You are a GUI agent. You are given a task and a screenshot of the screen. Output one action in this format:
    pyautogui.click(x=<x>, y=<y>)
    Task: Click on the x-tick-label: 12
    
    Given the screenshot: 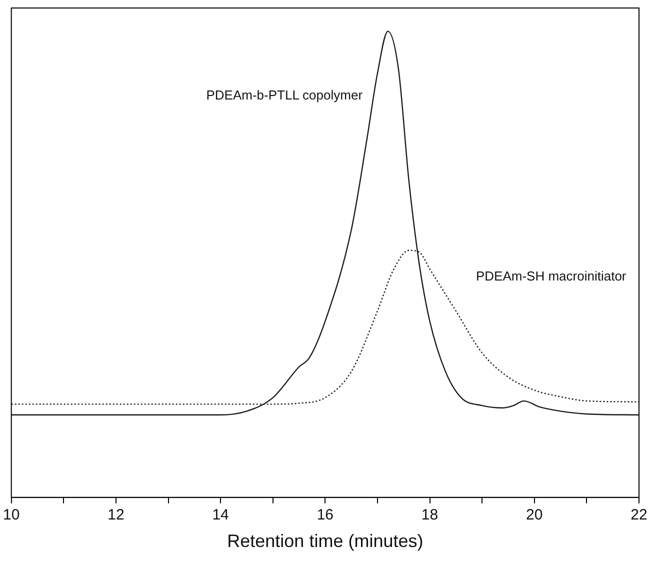 What is the action you would take?
    pyautogui.click(x=116, y=515)
    